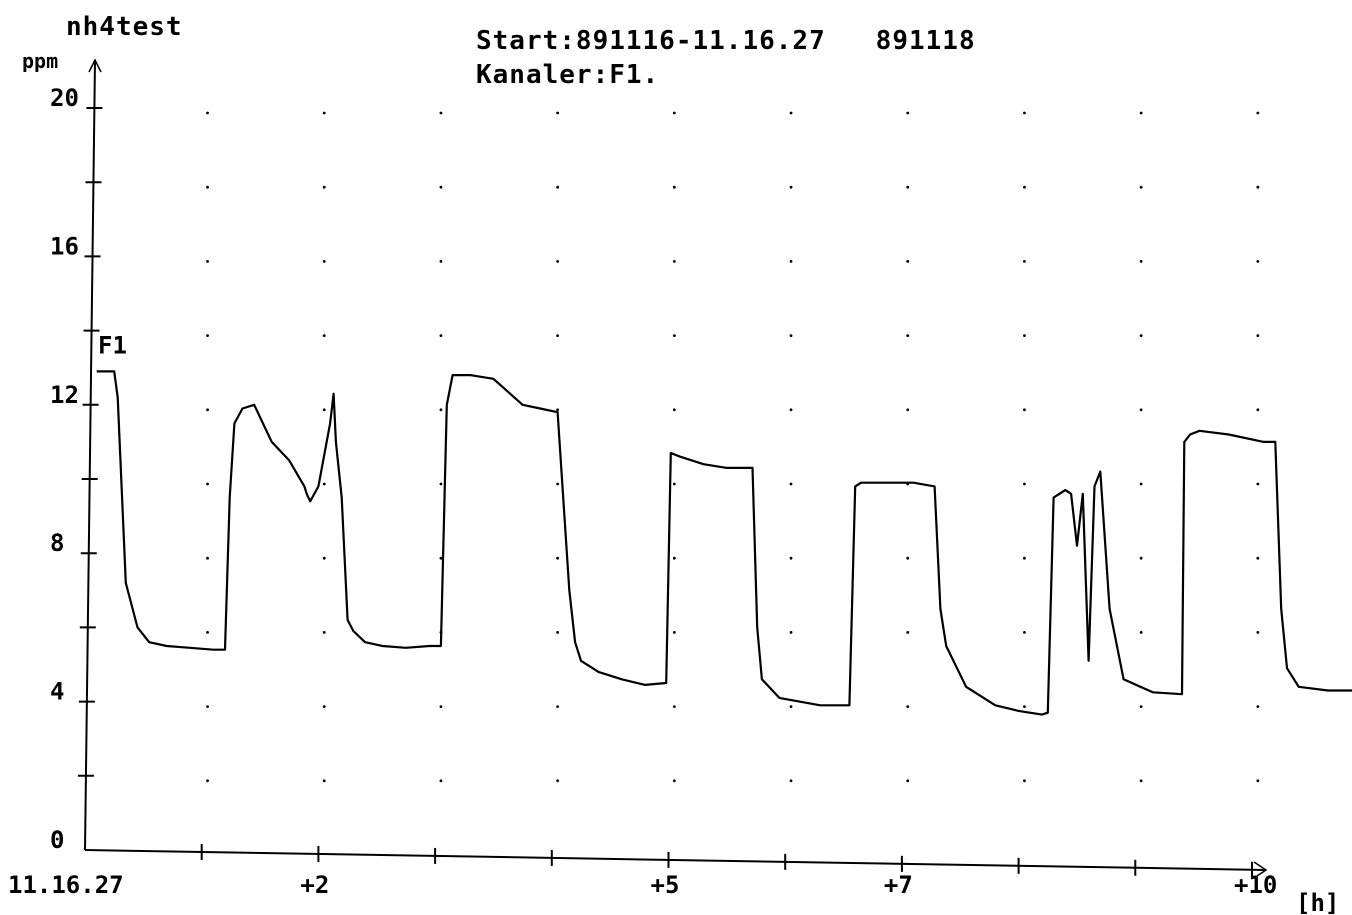  What do you see at coordinates (95, 65) in the screenshot?
I see `y-axis-arrow` at bounding box center [95, 65].